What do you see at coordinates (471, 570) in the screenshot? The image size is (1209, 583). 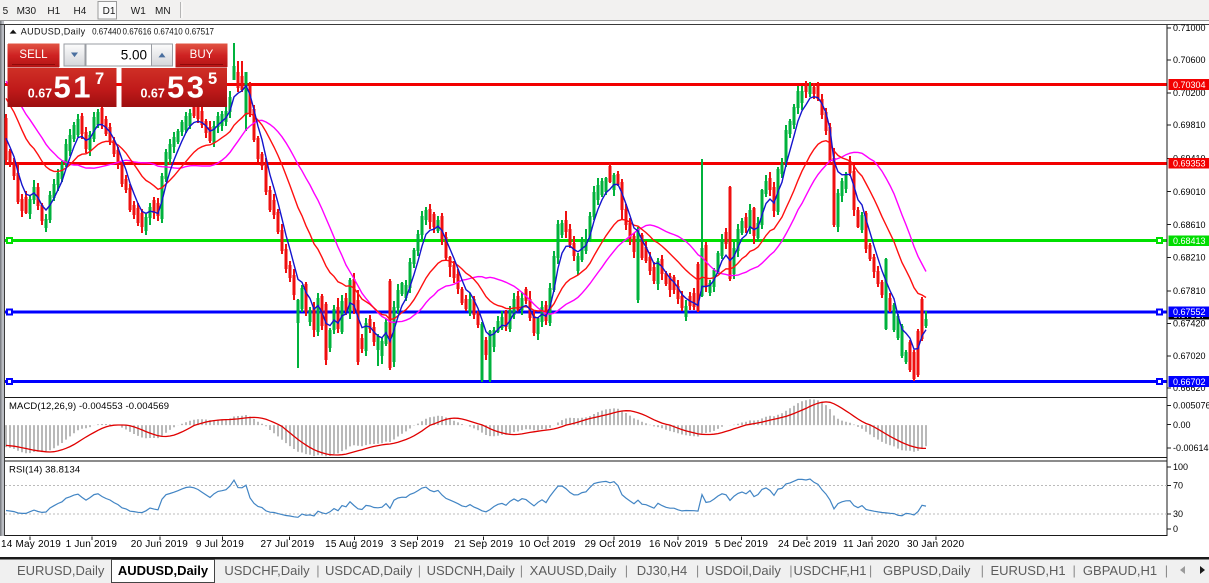 I see `svg-text: USDCNH,Daily` at bounding box center [471, 570].